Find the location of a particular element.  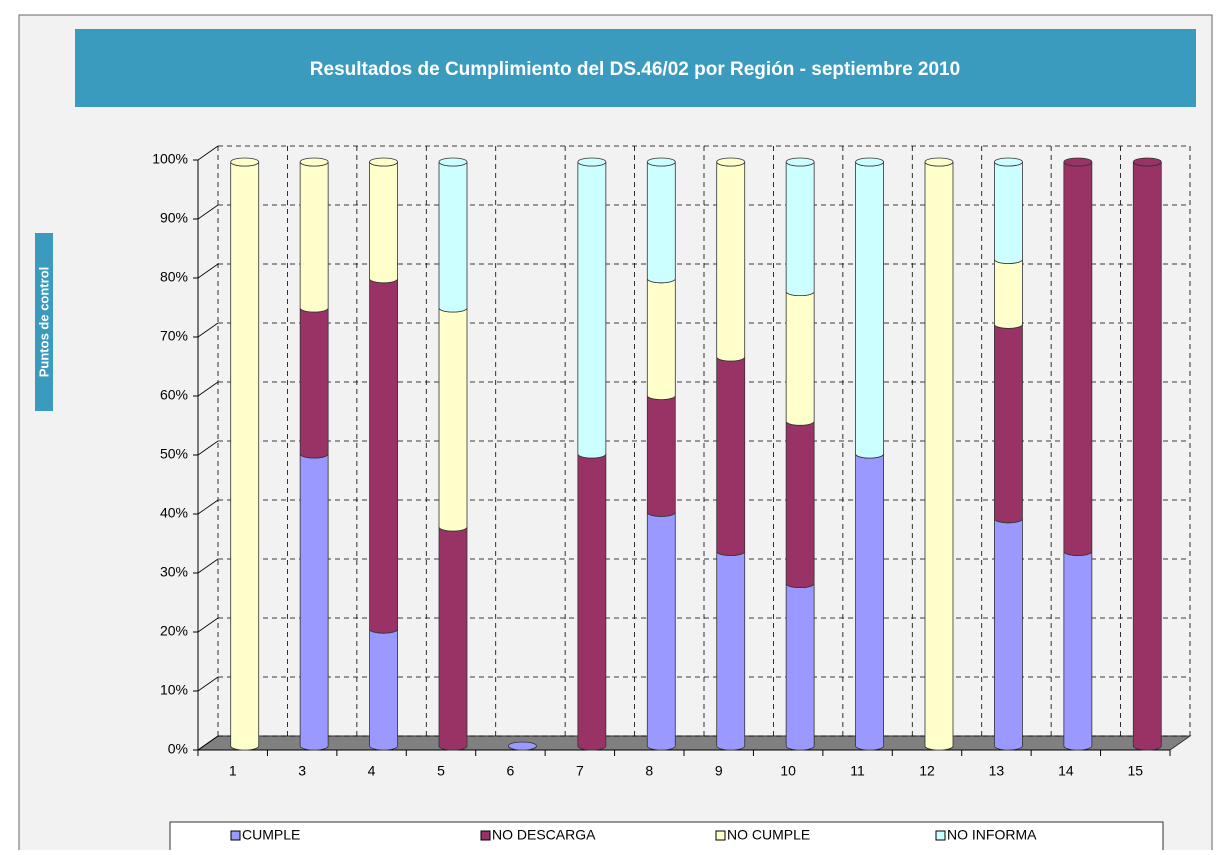

title-box is located at coordinates (635, 68).